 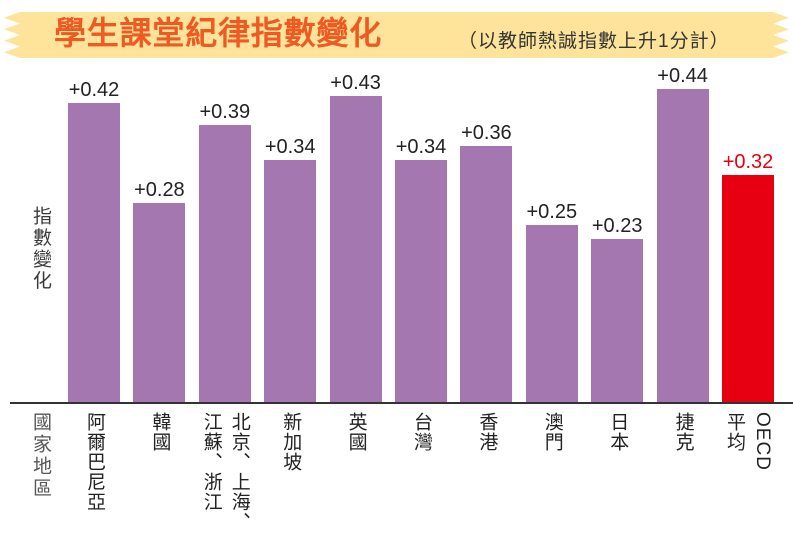 I want to click on data-label-4: +0.34, so click(x=290, y=147).